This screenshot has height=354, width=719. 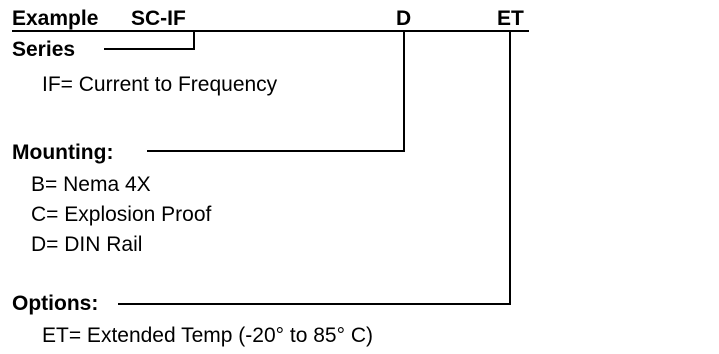 I want to click on options-connector-horizontal, so click(x=314, y=304).